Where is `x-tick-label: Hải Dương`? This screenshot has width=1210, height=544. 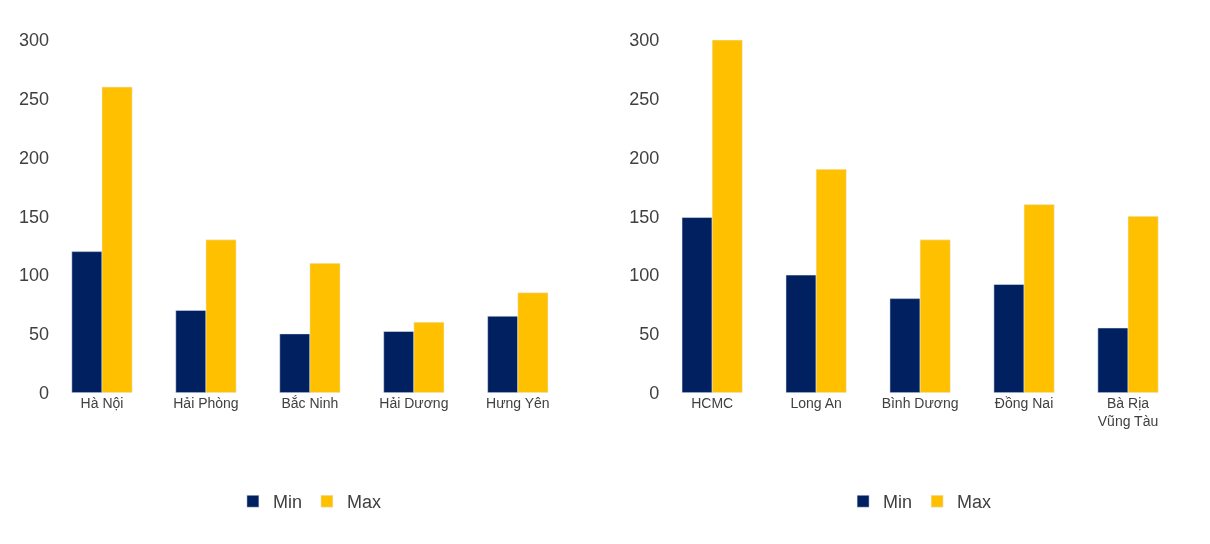
x-tick-label: Hải Dương is located at coordinates (414, 402).